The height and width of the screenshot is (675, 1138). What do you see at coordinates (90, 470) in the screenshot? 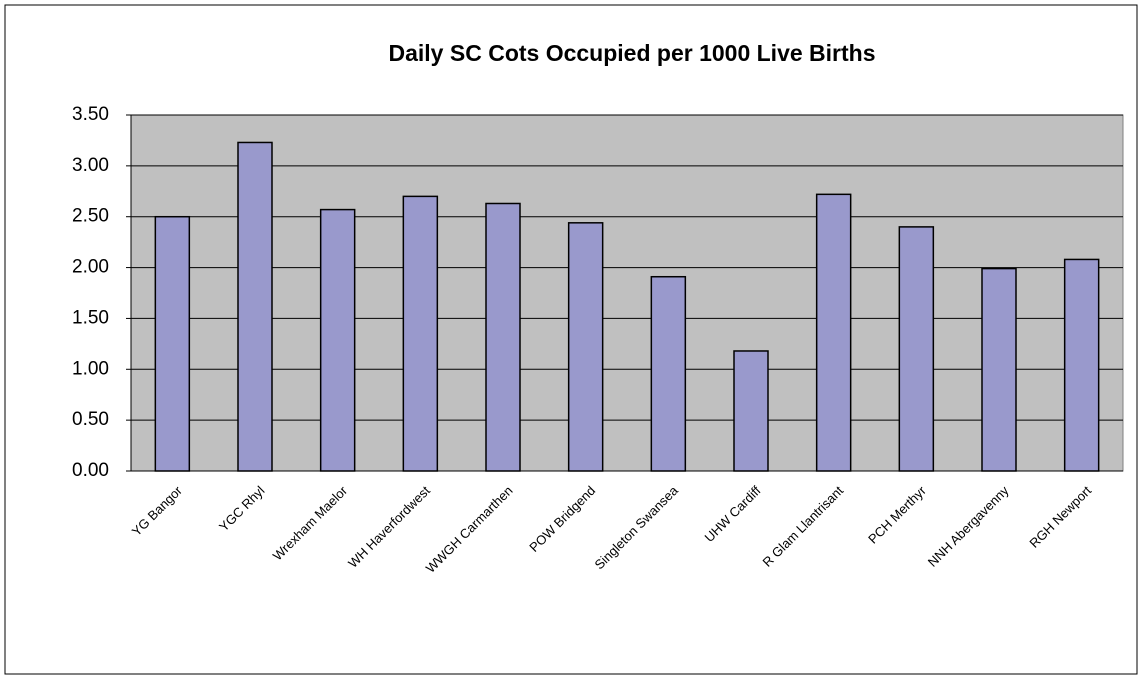
I see `y-tick-label: 0.00` at bounding box center [90, 470].